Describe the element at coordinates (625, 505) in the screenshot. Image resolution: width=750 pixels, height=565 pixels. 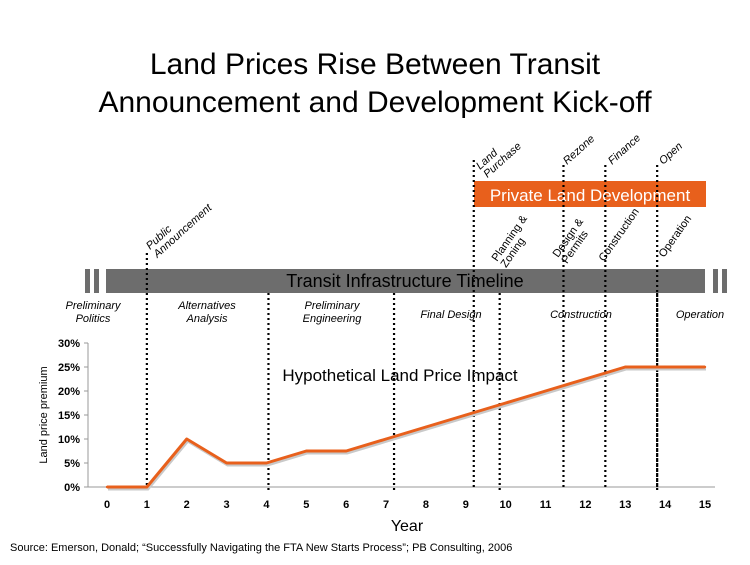
I see `x-tick-label: 13` at that location.